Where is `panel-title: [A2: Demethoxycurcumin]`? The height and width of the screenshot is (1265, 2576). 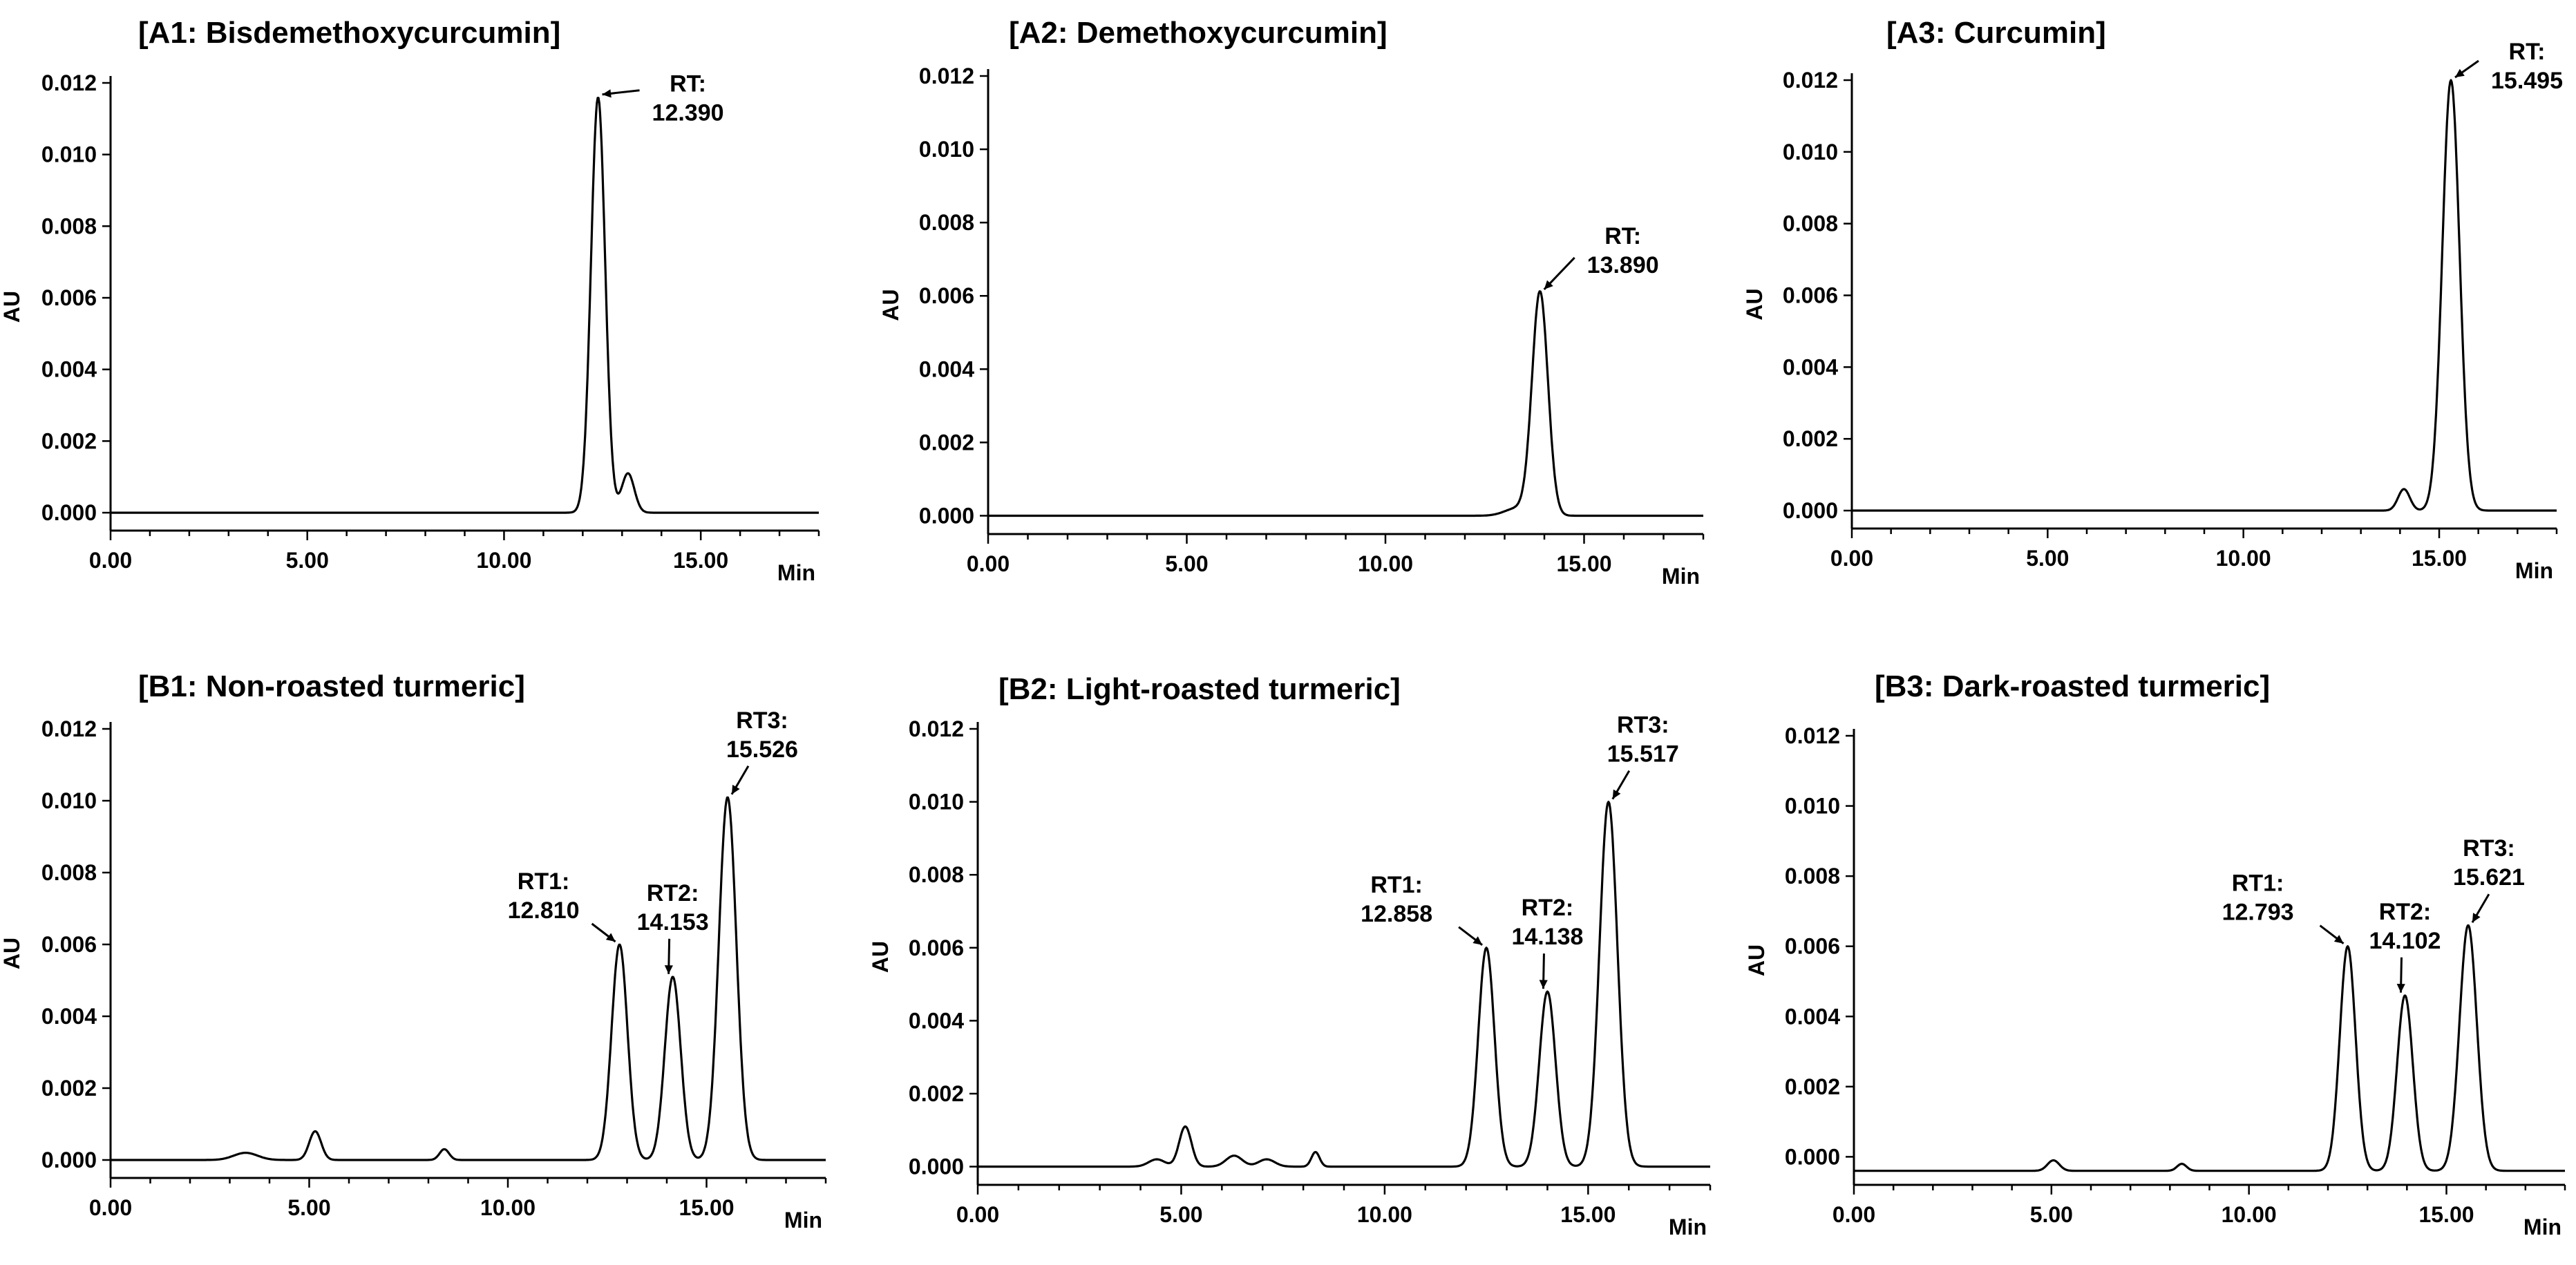 panel-title: [A2: Demethoxycurcumin] is located at coordinates (1198, 33).